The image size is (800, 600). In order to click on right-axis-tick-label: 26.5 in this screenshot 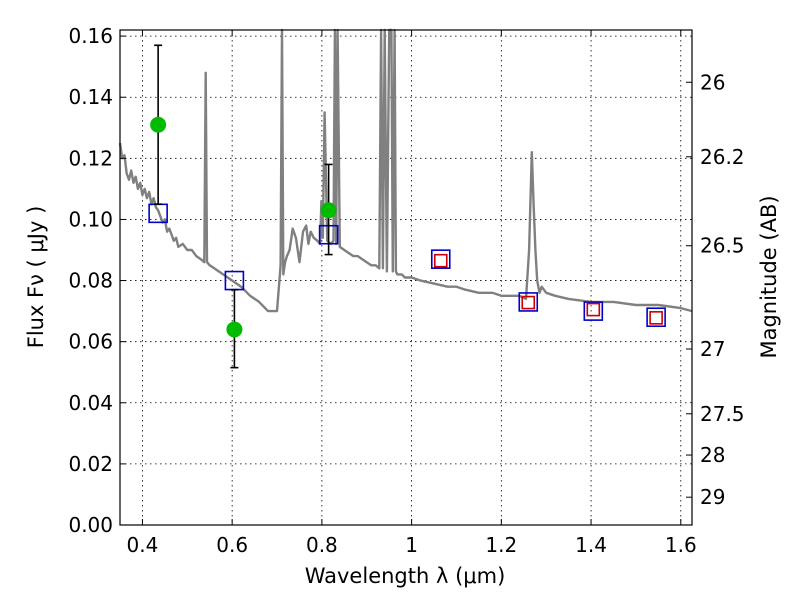, I will do `click(722, 246)`.